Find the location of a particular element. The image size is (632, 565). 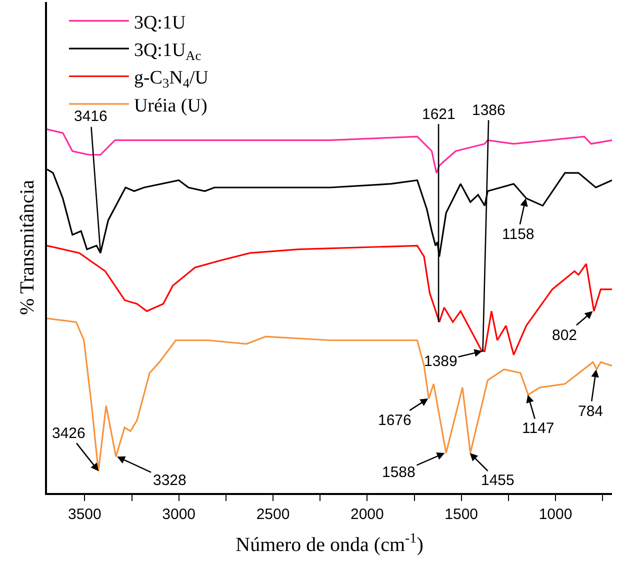

x-tick-label: 2000 is located at coordinates (367, 514).